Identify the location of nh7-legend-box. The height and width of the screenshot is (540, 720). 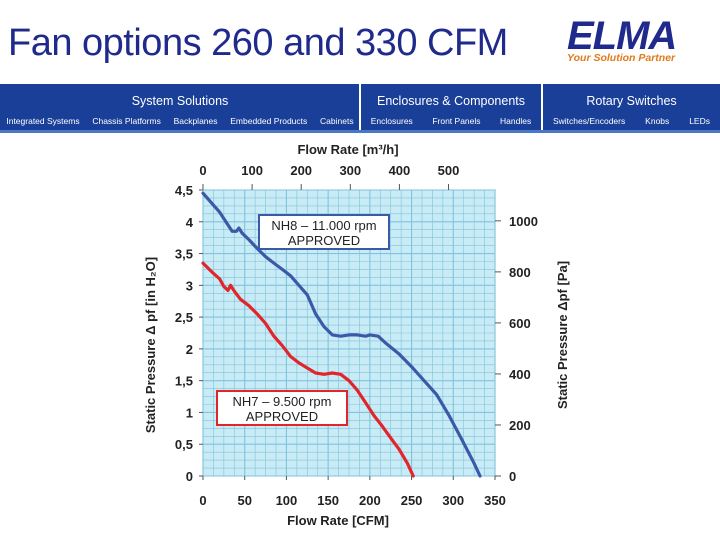
(282, 408).